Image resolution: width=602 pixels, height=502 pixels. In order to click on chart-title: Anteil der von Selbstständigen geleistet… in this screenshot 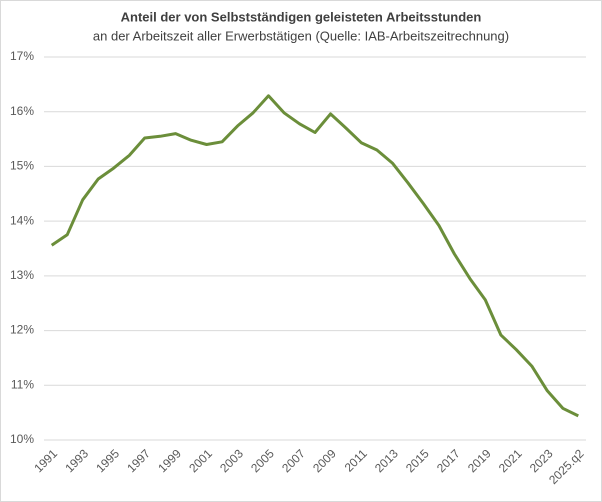, I will do `click(301, 16)`.